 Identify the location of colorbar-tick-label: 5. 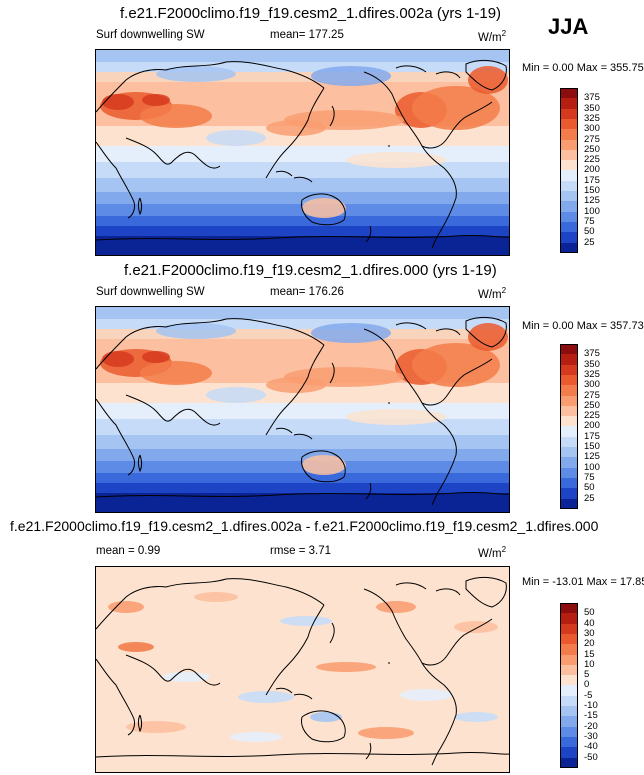
(587, 675).